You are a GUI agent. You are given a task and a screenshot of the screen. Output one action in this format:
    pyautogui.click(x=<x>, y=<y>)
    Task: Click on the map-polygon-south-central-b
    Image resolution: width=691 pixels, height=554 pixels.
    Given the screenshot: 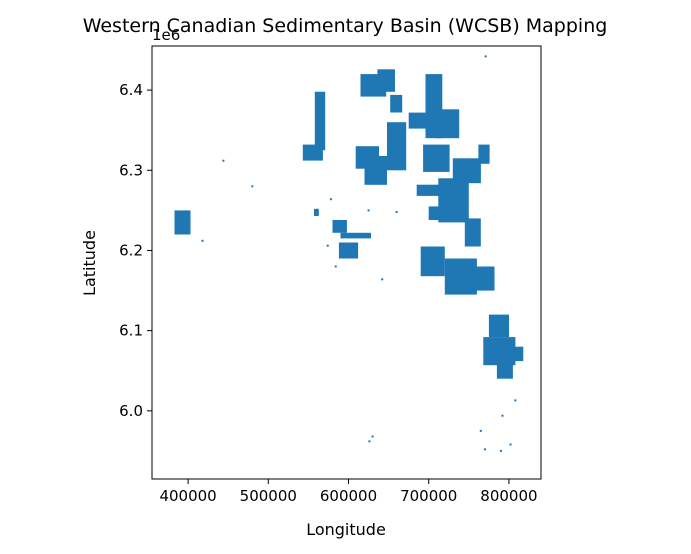 What is the action you would take?
    pyautogui.click(x=460, y=276)
    